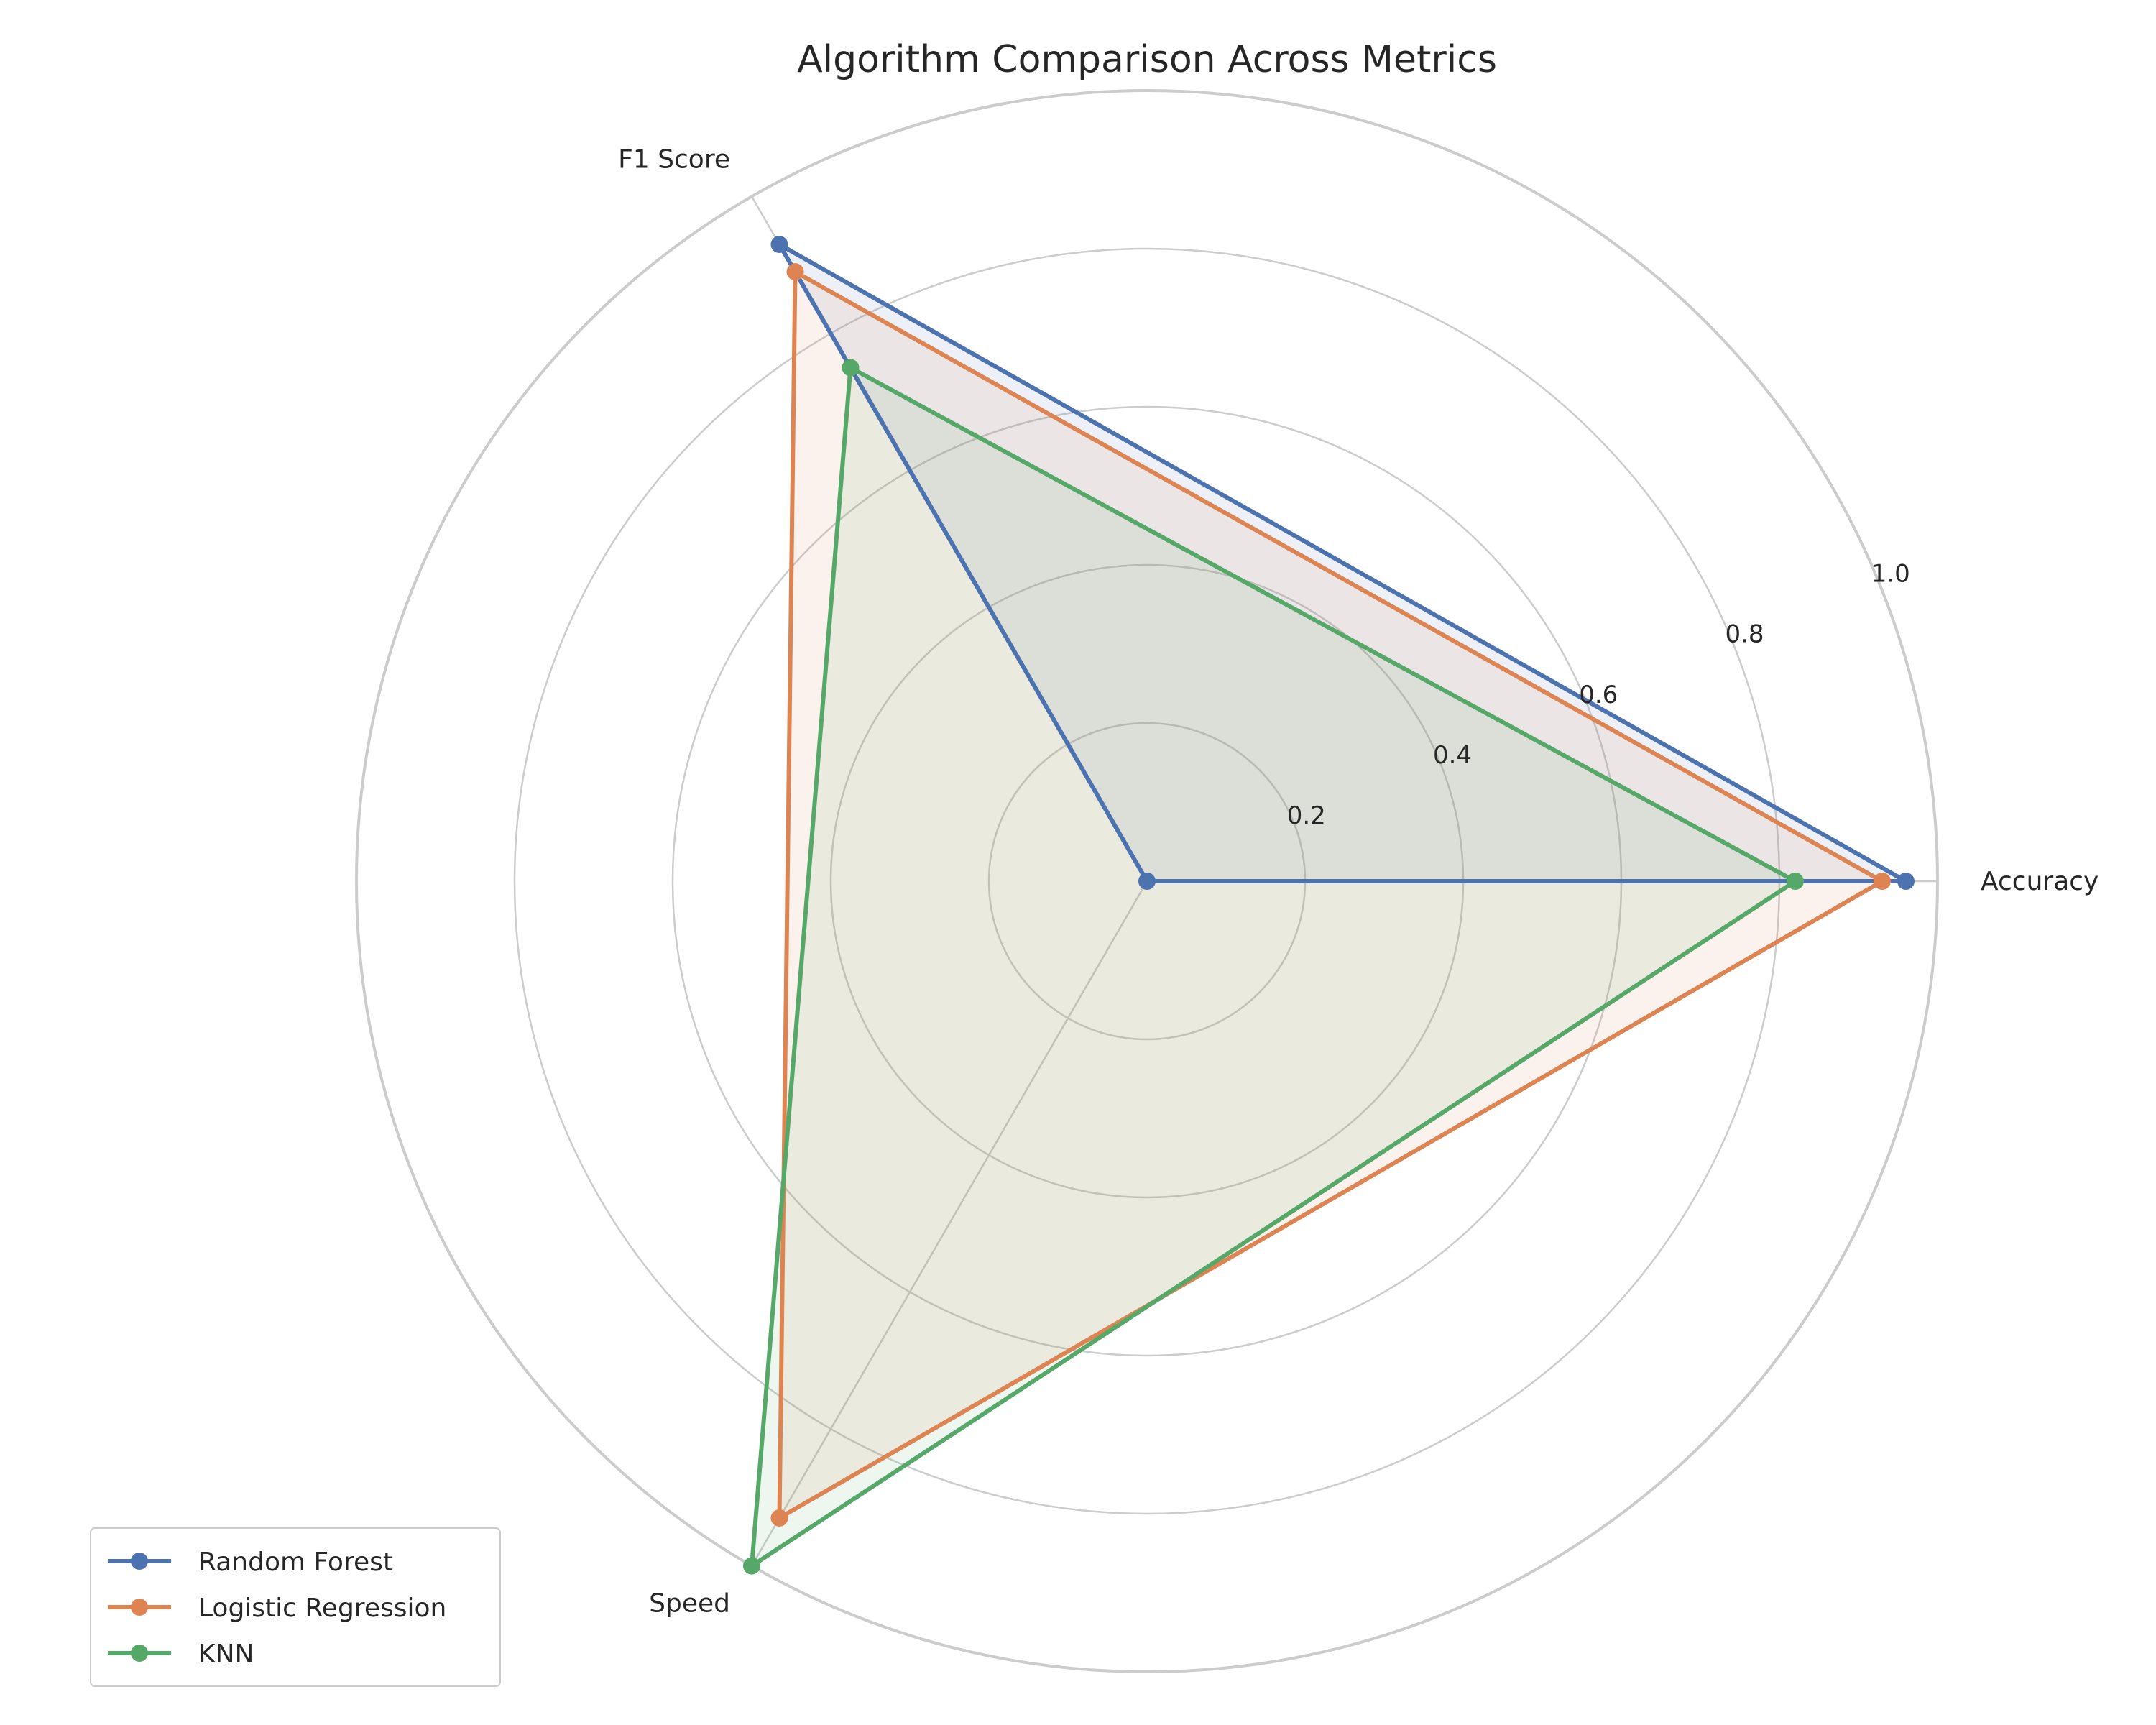  Describe the element at coordinates (949, 1223) in the screenshot. I see `grid-spoke` at that location.